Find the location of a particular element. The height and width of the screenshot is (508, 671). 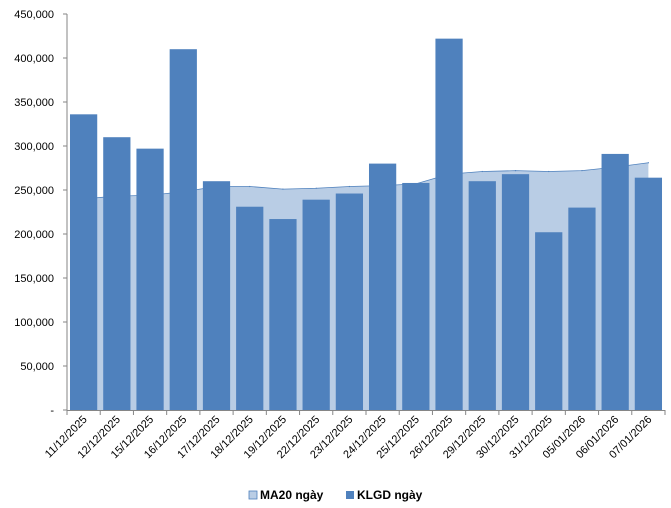

y-tick-label: 450,000 is located at coordinates (34, 15).